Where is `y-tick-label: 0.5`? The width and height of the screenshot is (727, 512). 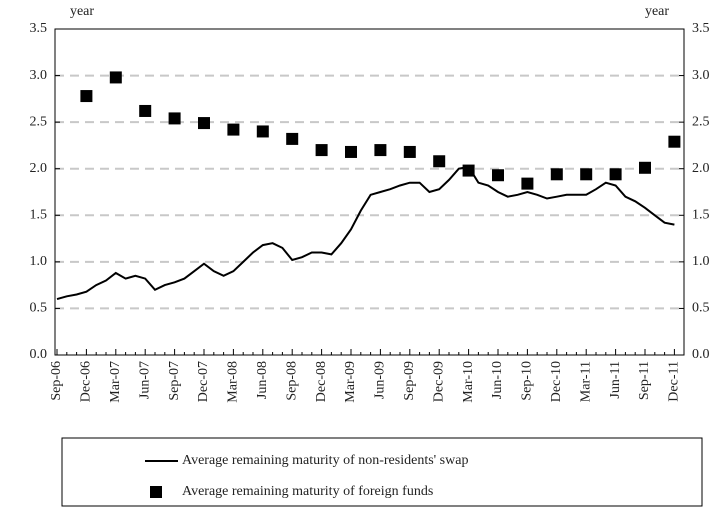 y-tick-label: 0.5 is located at coordinates (39, 308).